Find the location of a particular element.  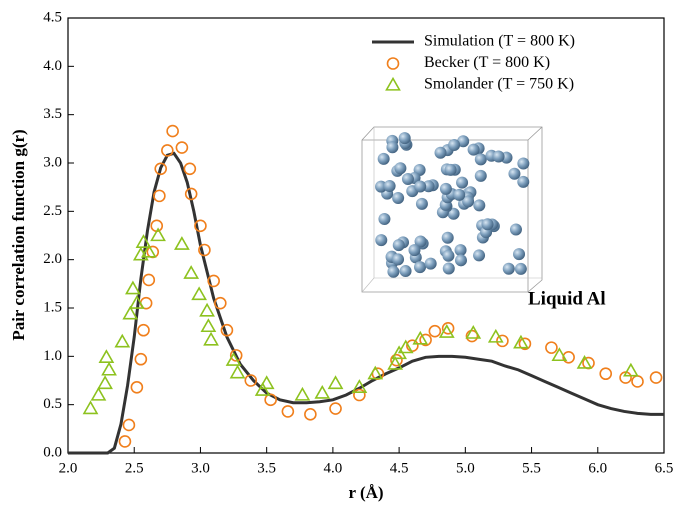

y-tick-label: 1.0 is located at coordinates (52, 356).